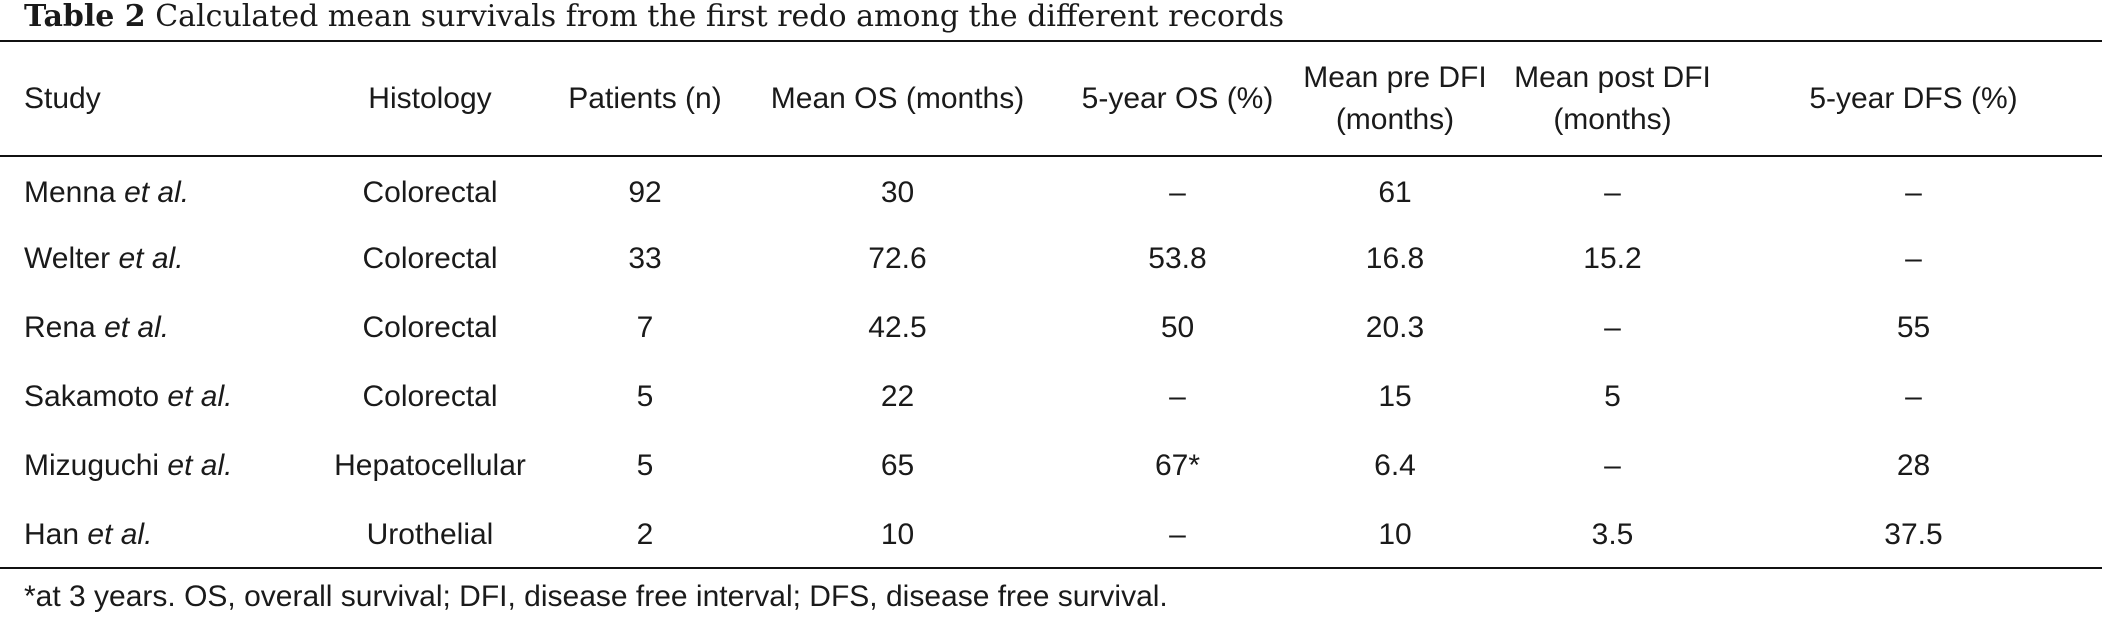 Image resolution: width=2102 pixels, height=618 pixels. What do you see at coordinates (92, 465) in the screenshot?
I see `study-author: Mizuguchi` at bounding box center [92, 465].